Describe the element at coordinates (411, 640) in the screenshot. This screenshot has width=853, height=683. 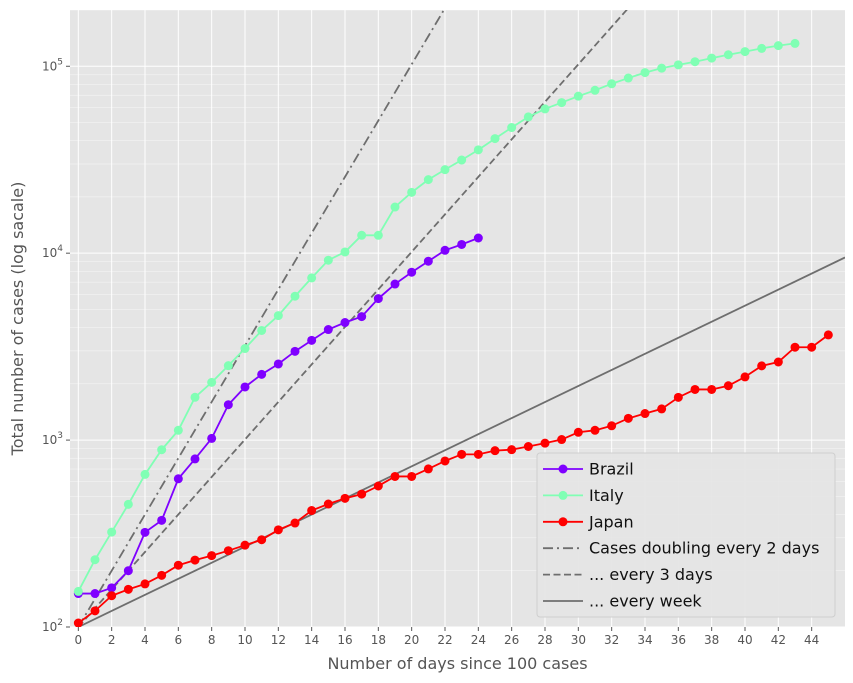
I see `x-tick-label: 20` at that location.